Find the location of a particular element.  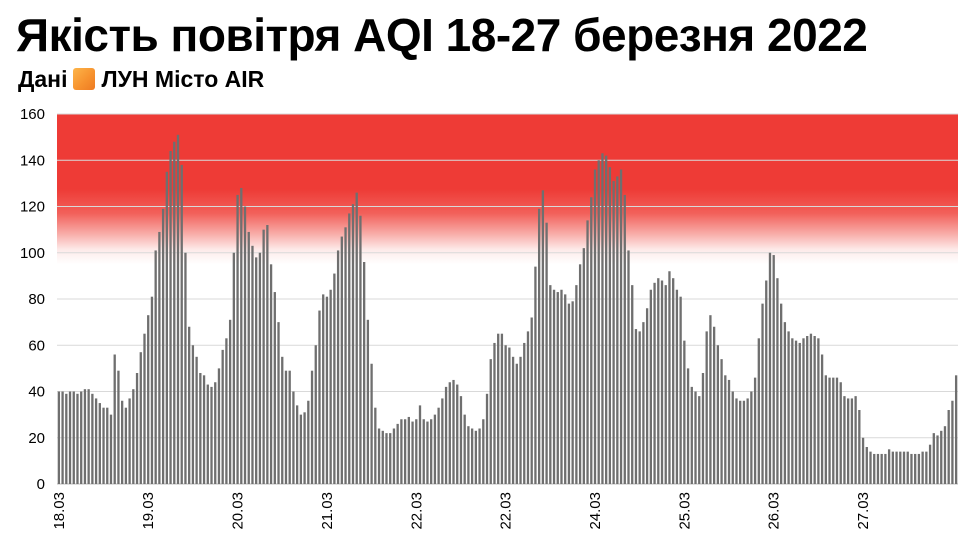

subtitle-prefix: Дані is located at coordinates (43, 79).